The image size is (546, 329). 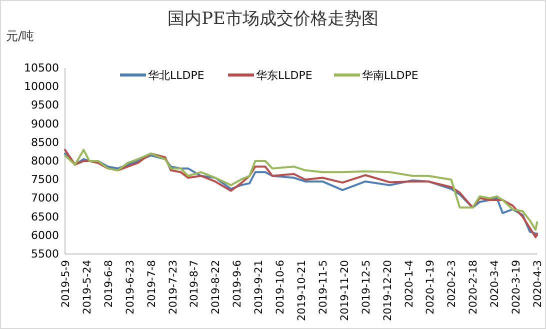 I want to click on x-tick-label: 2019-11-20, so click(x=344, y=291).